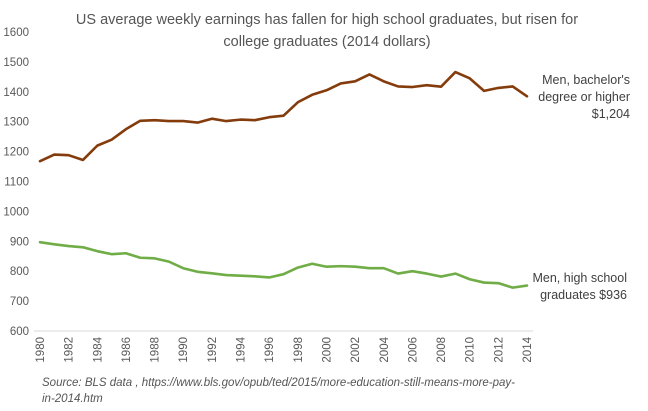 This screenshot has height=411, width=648. Describe the element at coordinates (19, 272) in the screenshot. I see `y-tick-label: 800` at that location.